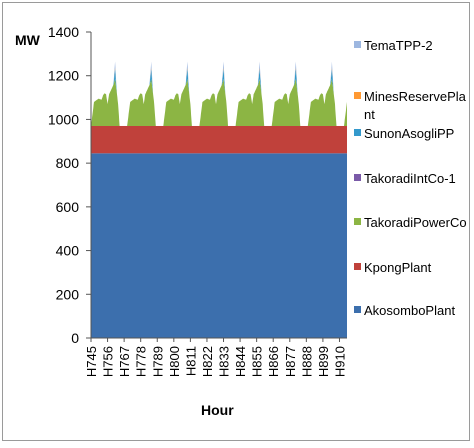 The height and width of the screenshot is (448, 474). I want to click on x-tick-label: H866, so click(273, 361).